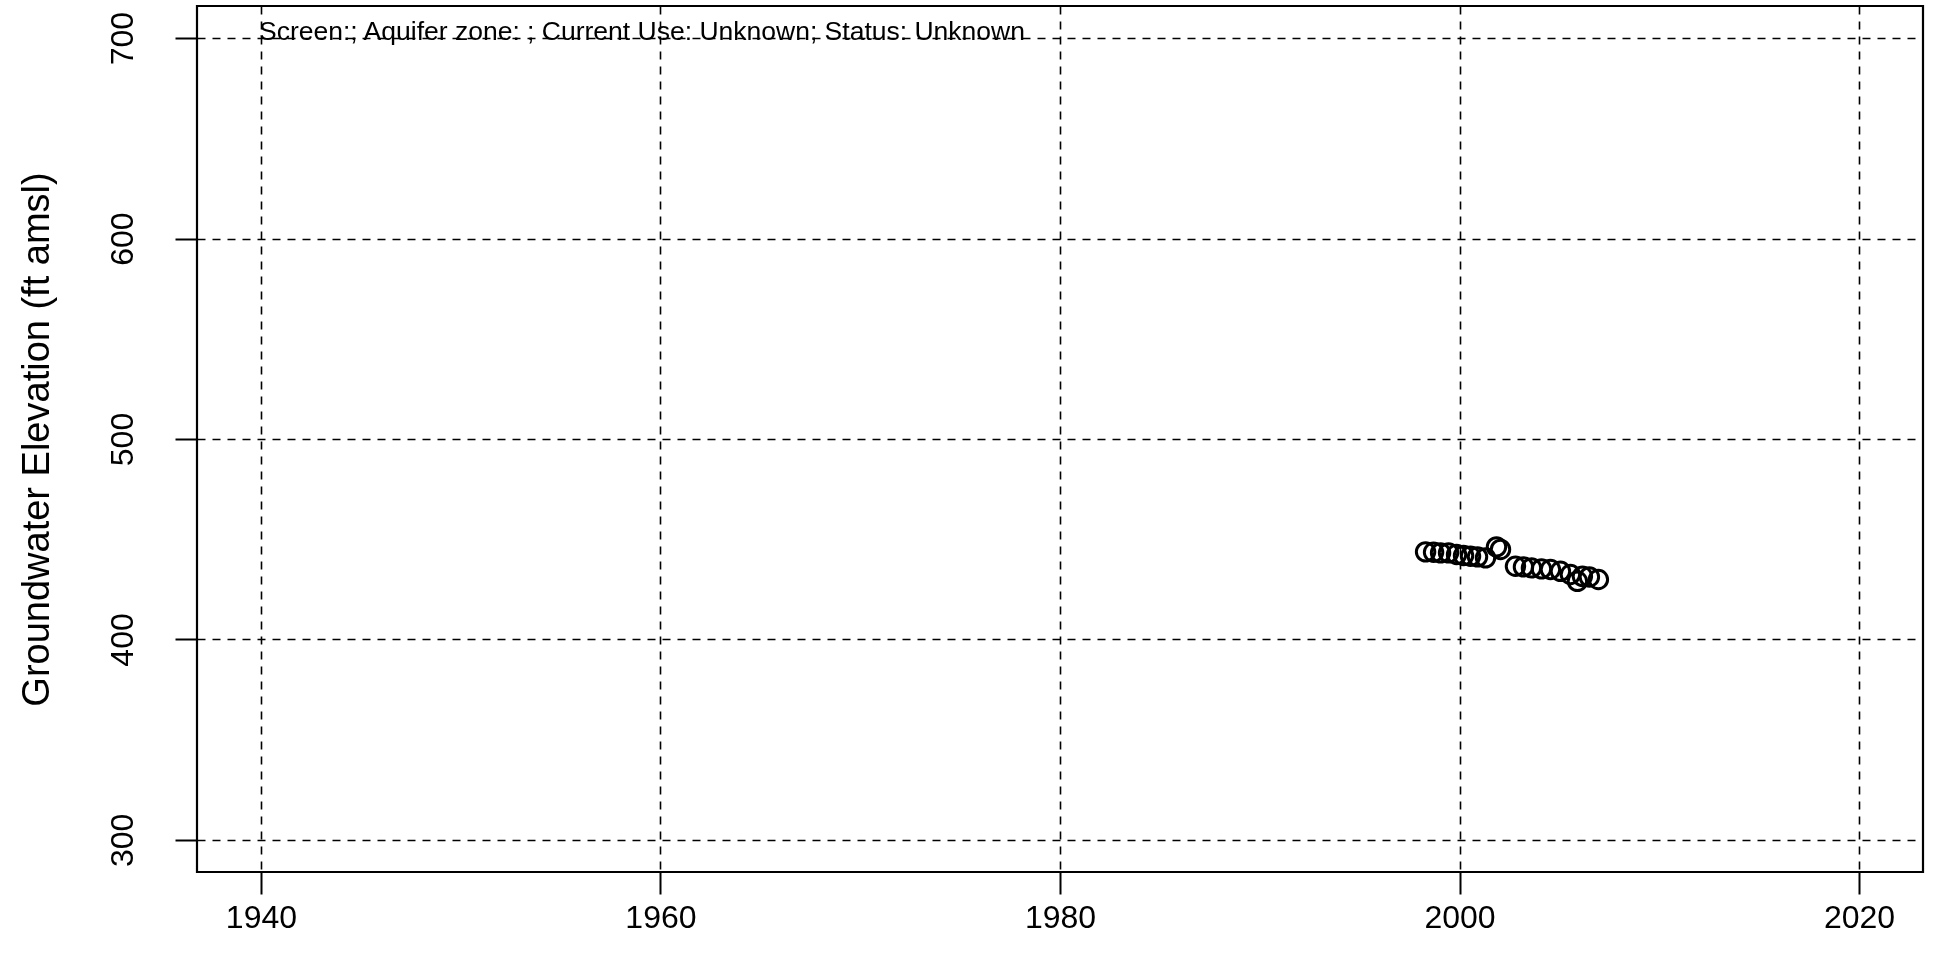 Image resolution: width=1935 pixels, height=968 pixels. What do you see at coordinates (121, 38) in the screenshot?
I see `y-tick-label: 700` at bounding box center [121, 38].